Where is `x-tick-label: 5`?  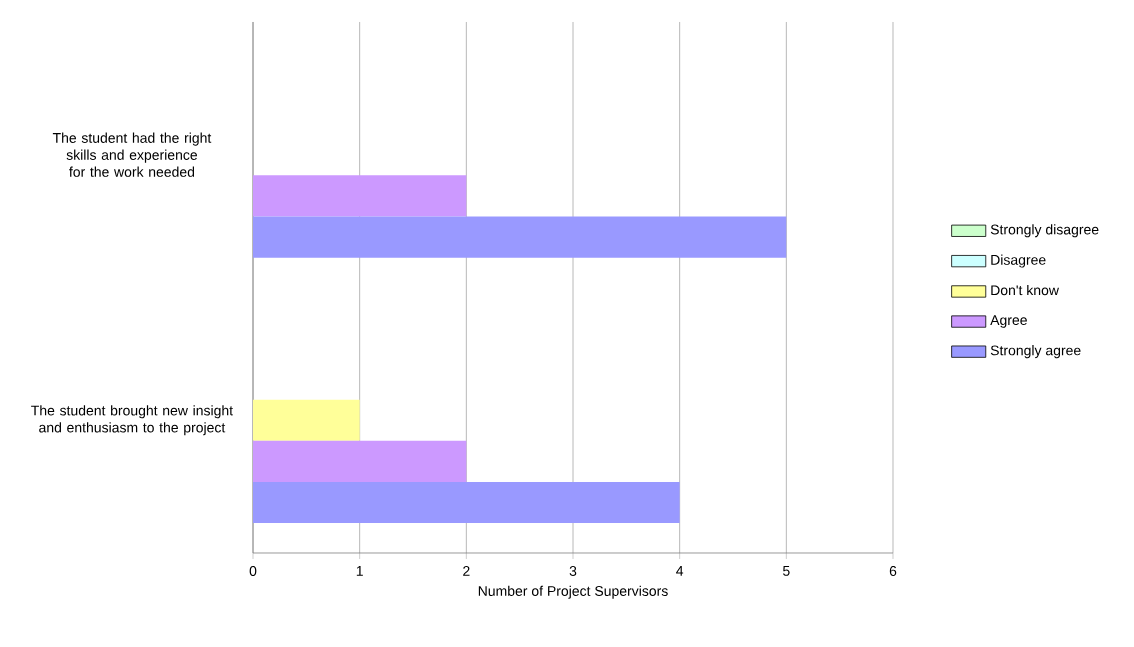 x-tick-label: 5 is located at coordinates (786, 571).